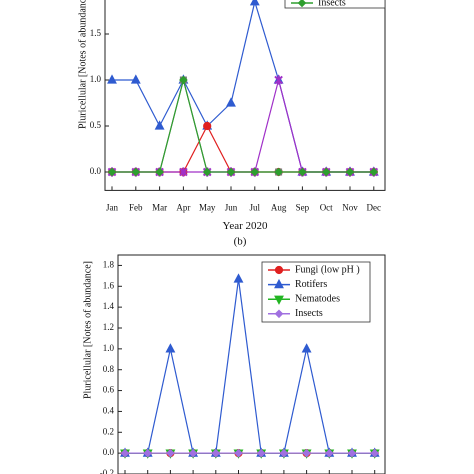  What do you see at coordinates (240, 242) in the screenshot?
I see `caption: (b)` at bounding box center [240, 242].